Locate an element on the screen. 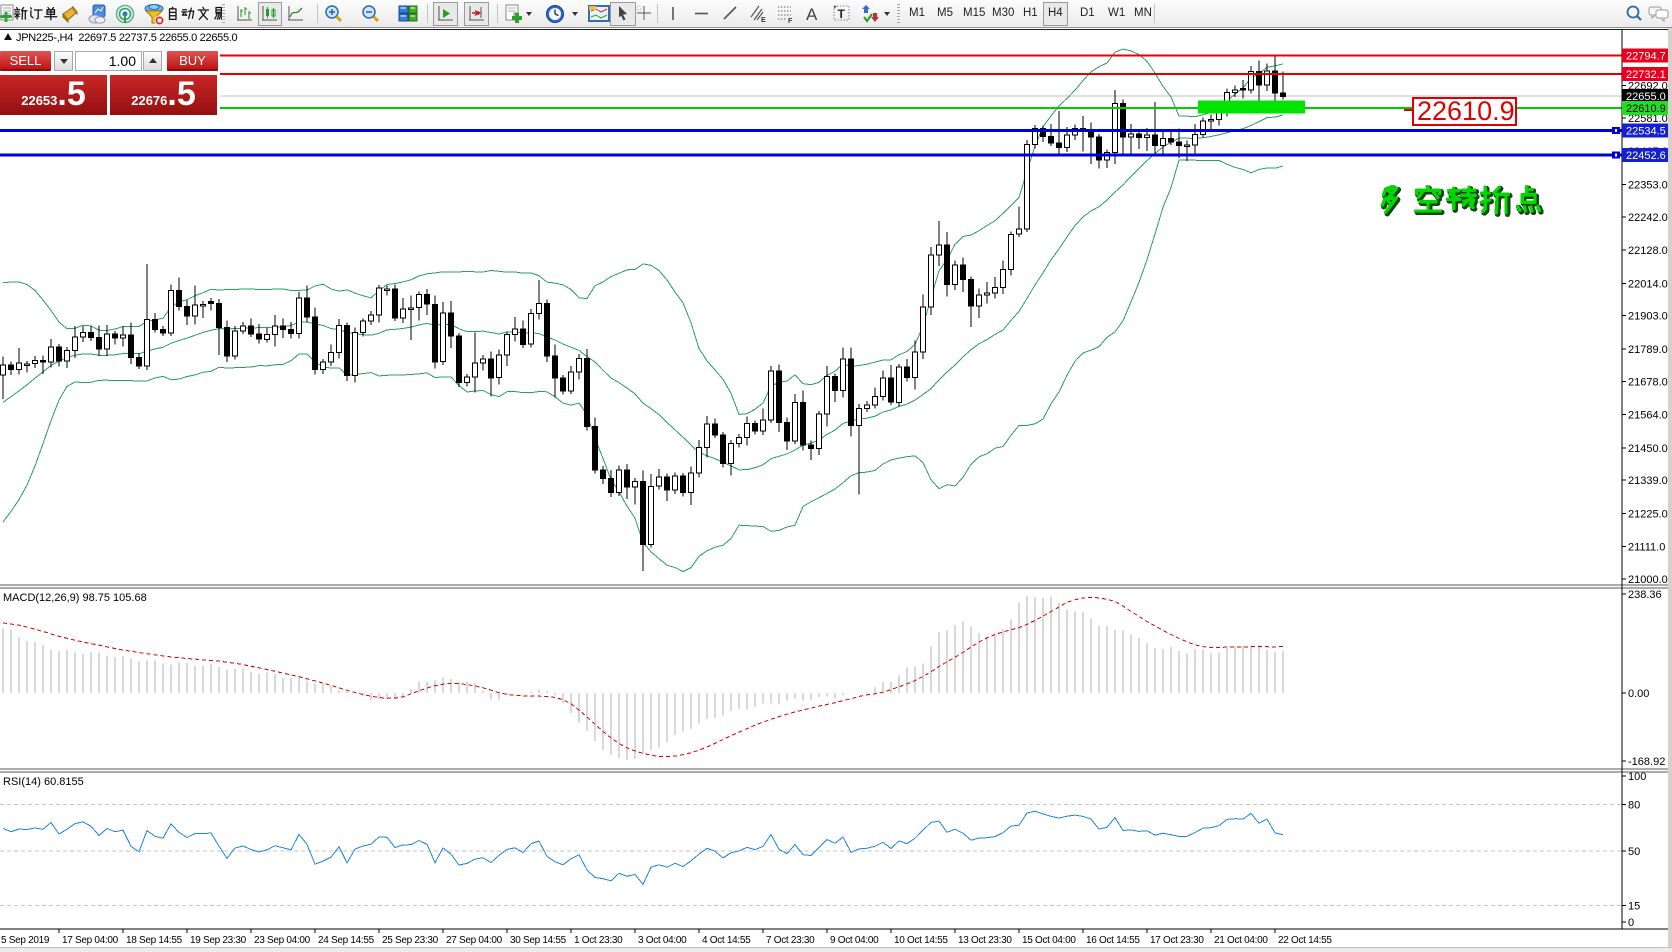  svg-text: 22534.5 is located at coordinates (1646, 132).